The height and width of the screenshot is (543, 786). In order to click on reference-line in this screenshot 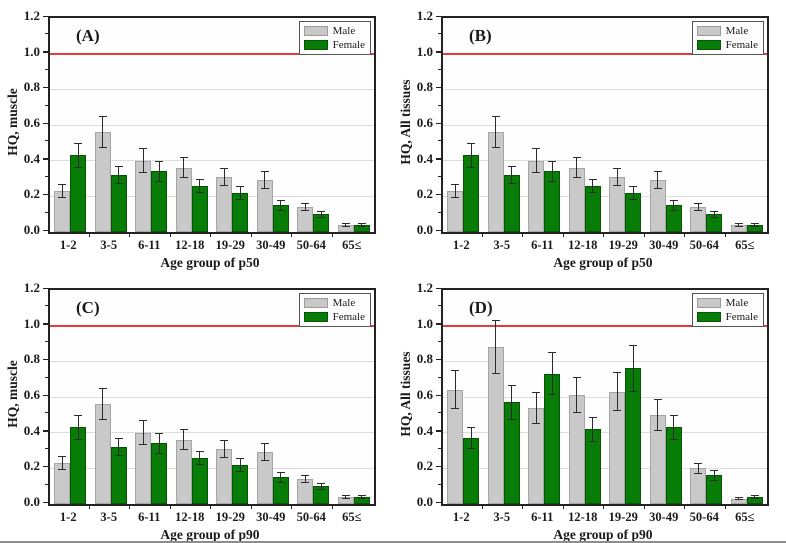, I will do `click(212, 53)`.